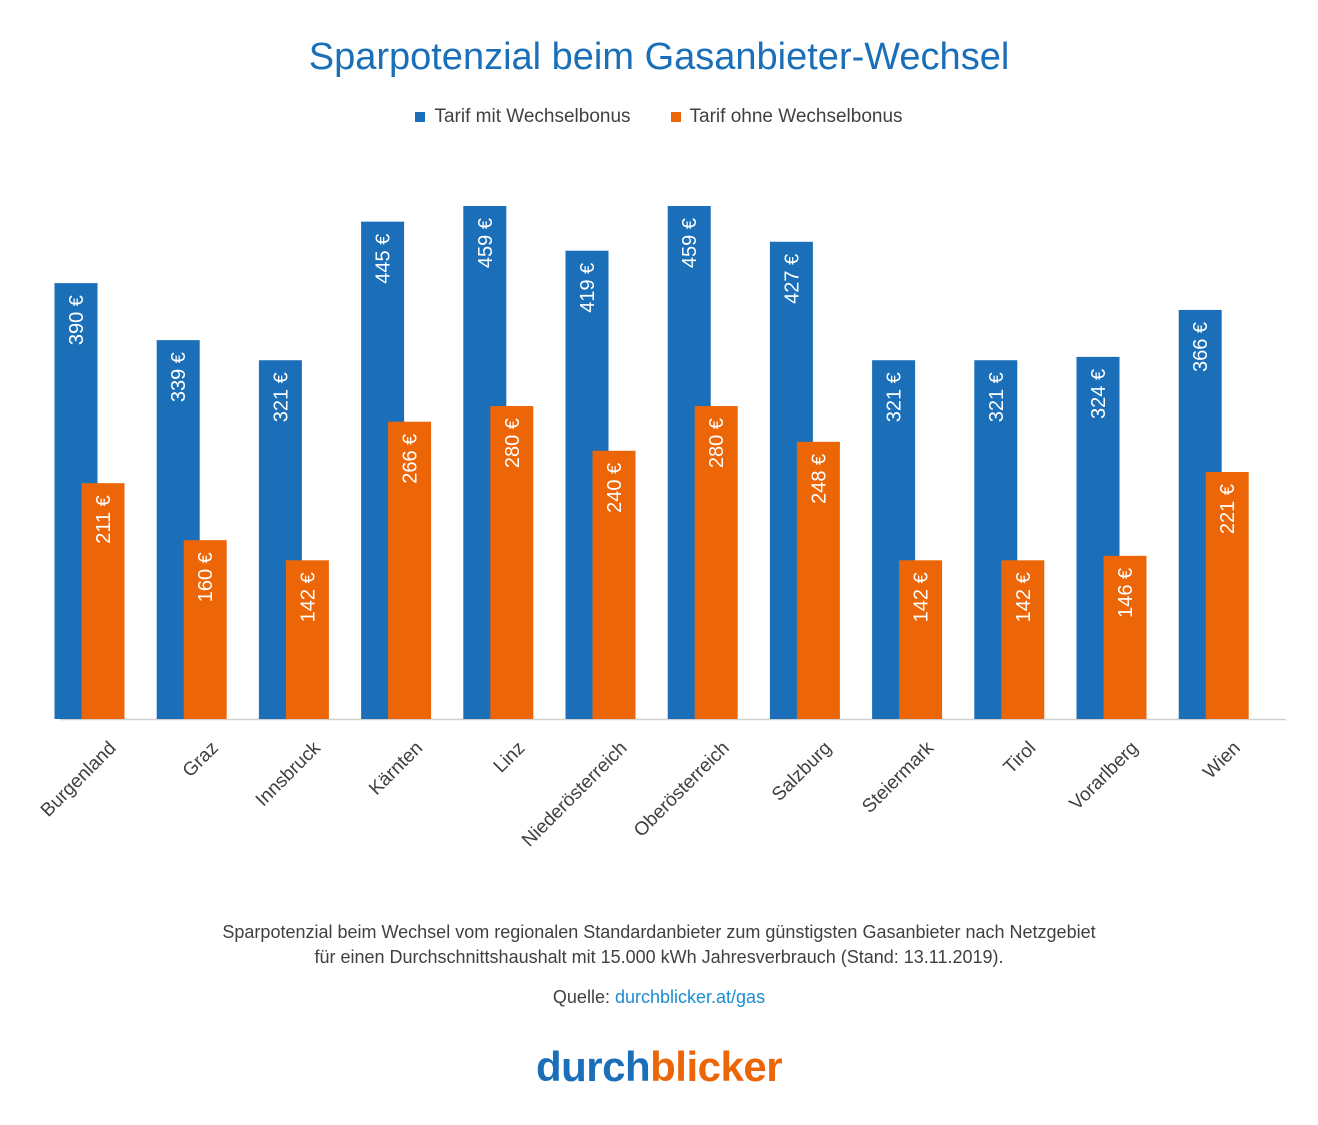 The width and height of the screenshot is (1318, 1125). I want to click on logo-part-1: durch, so click(593, 1066).